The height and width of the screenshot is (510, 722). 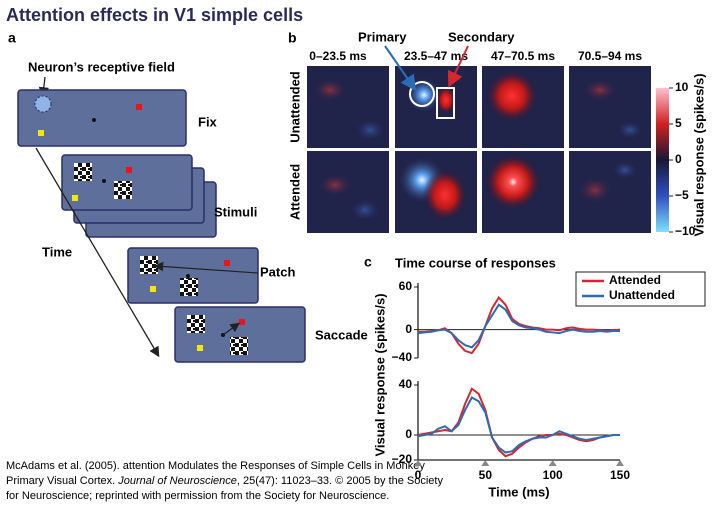 What do you see at coordinates (402, 459) in the screenshot?
I see `y-tick-label: −20` at bounding box center [402, 459].